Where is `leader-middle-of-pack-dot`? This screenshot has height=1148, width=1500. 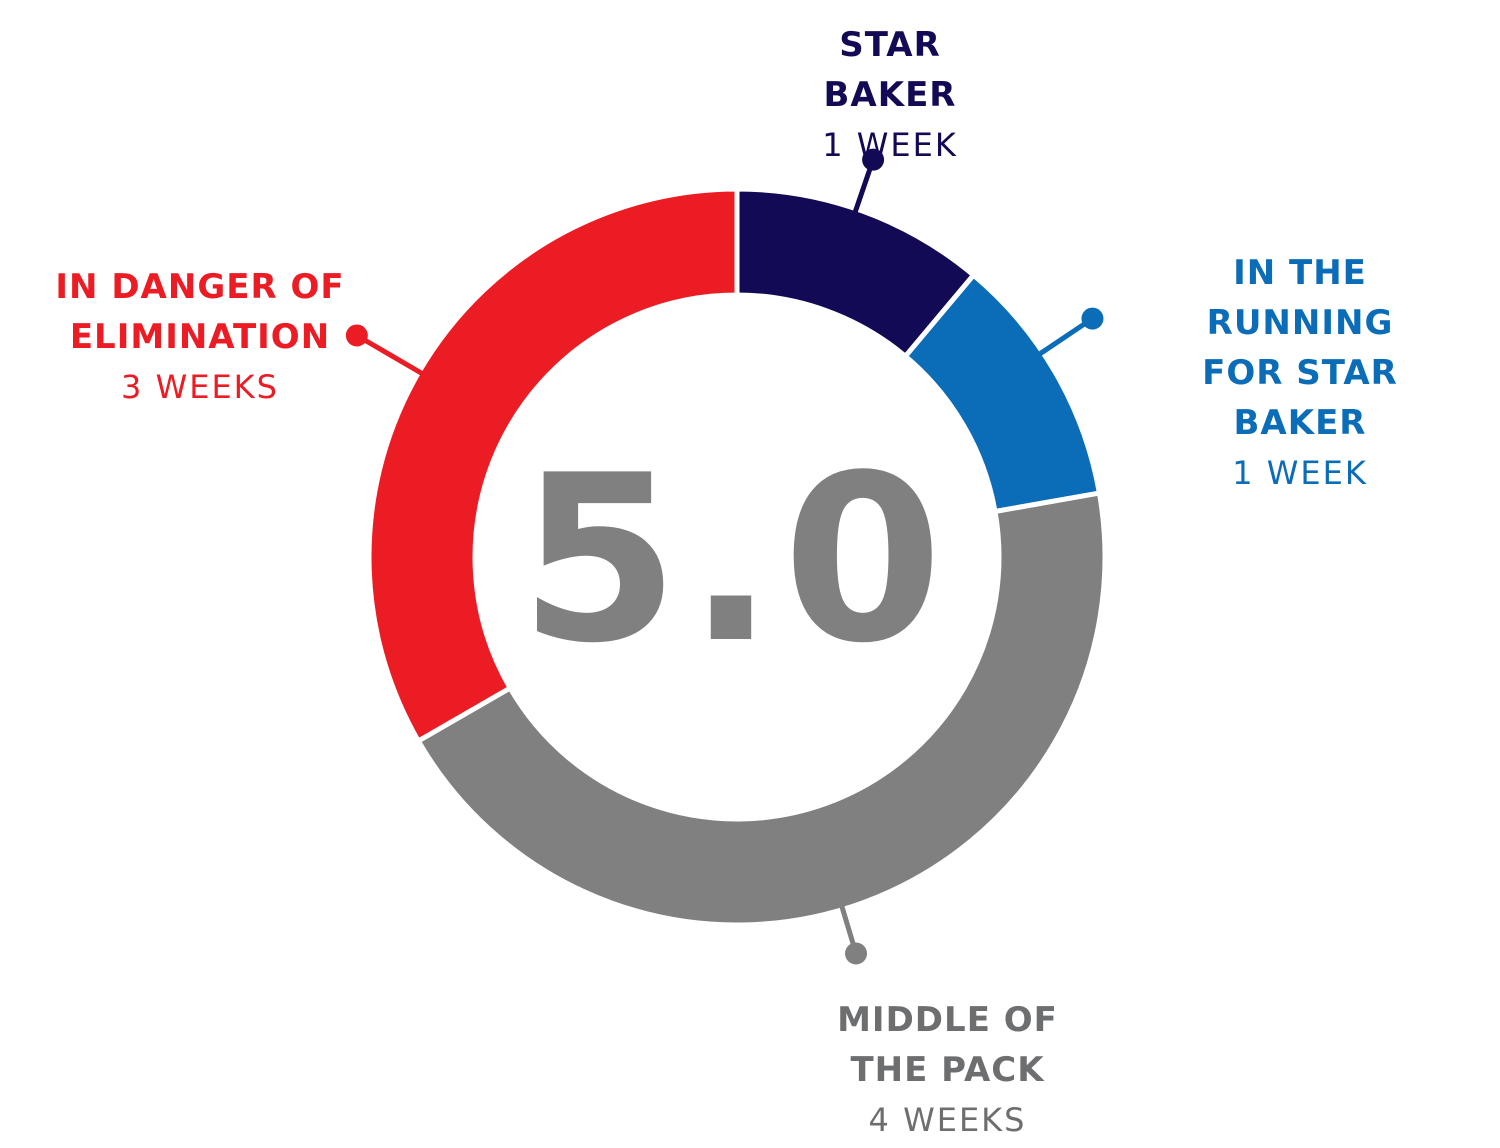
leader-middle-of-pack-dot is located at coordinates (856, 953).